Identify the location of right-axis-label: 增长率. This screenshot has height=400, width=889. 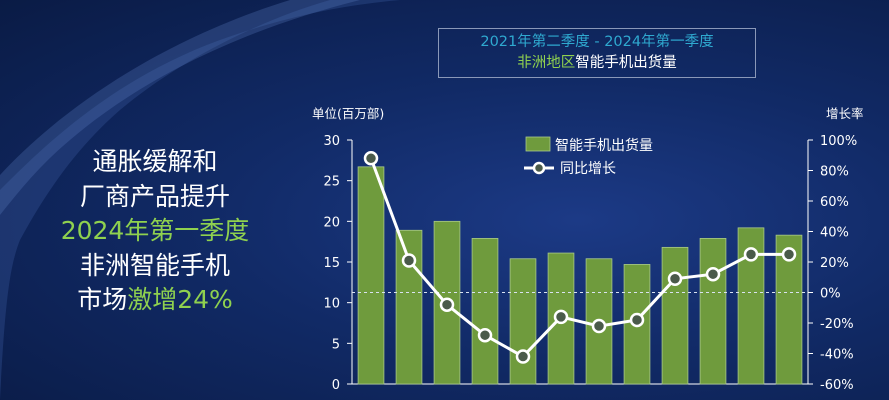
(845, 113).